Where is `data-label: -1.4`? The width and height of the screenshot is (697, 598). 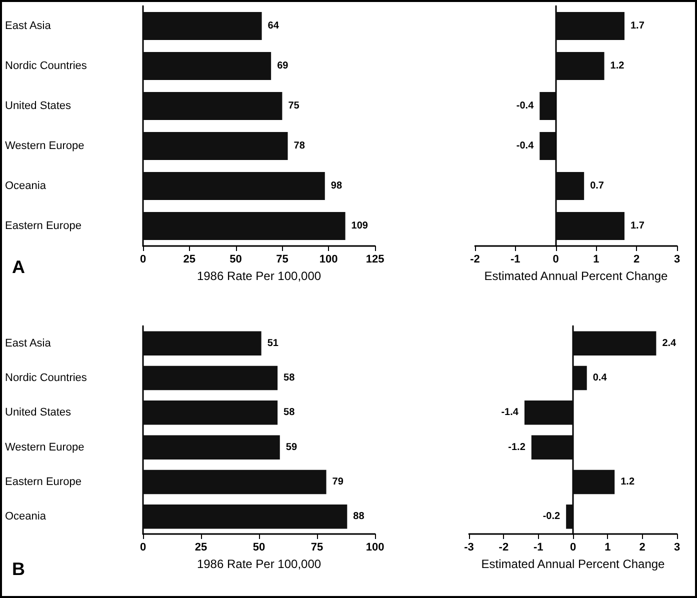 data-label: -1.4 is located at coordinates (510, 412).